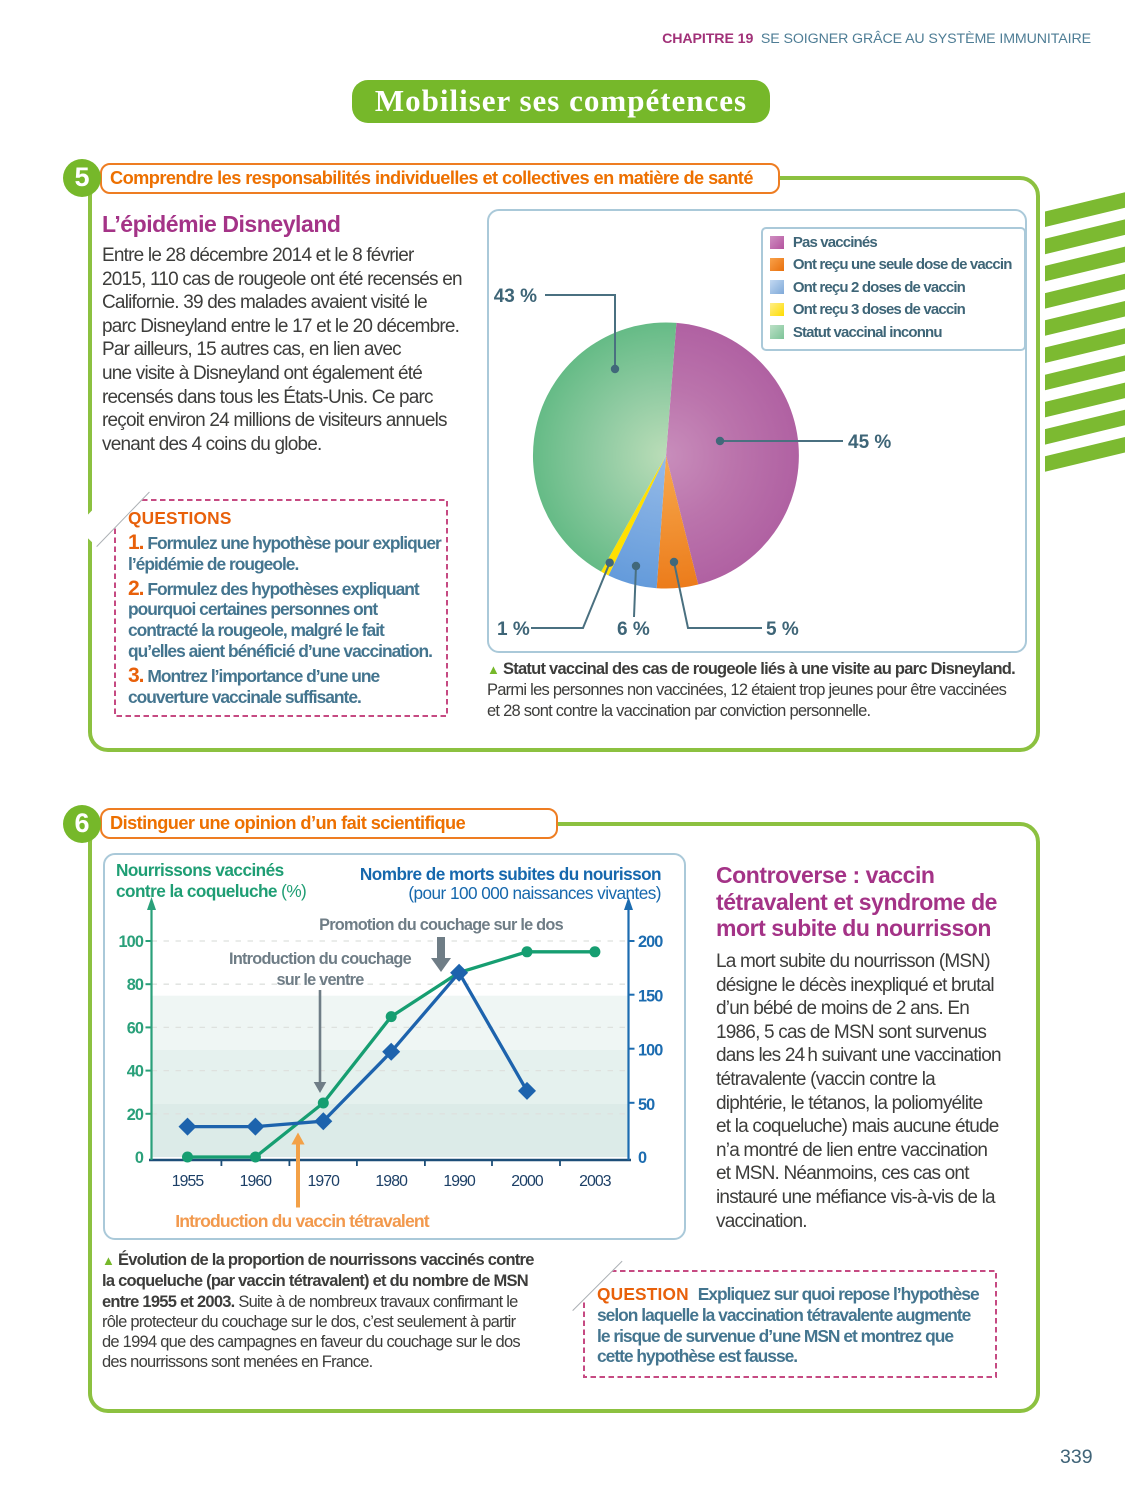 The height and width of the screenshot is (1500, 1125). I want to click on svg-text: 150, so click(650, 997).